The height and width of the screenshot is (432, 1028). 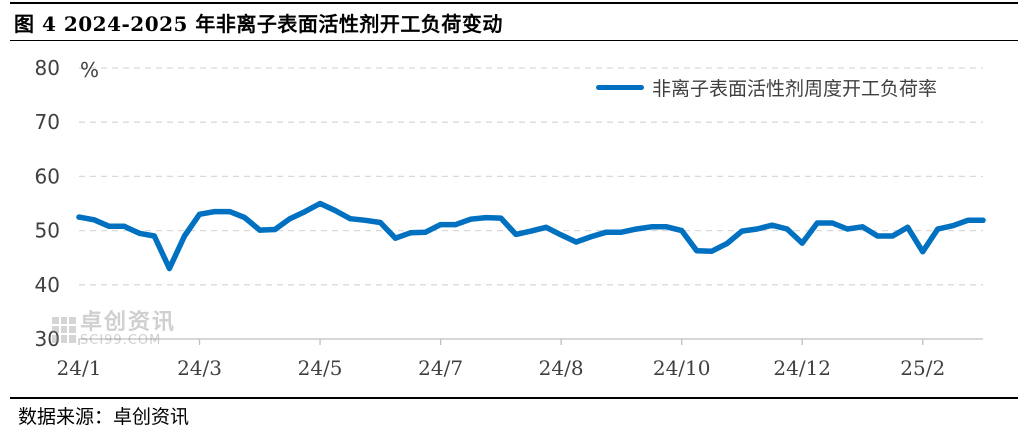 I want to click on x-tick-label-24-7: 24/7, so click(x=440, y=368).